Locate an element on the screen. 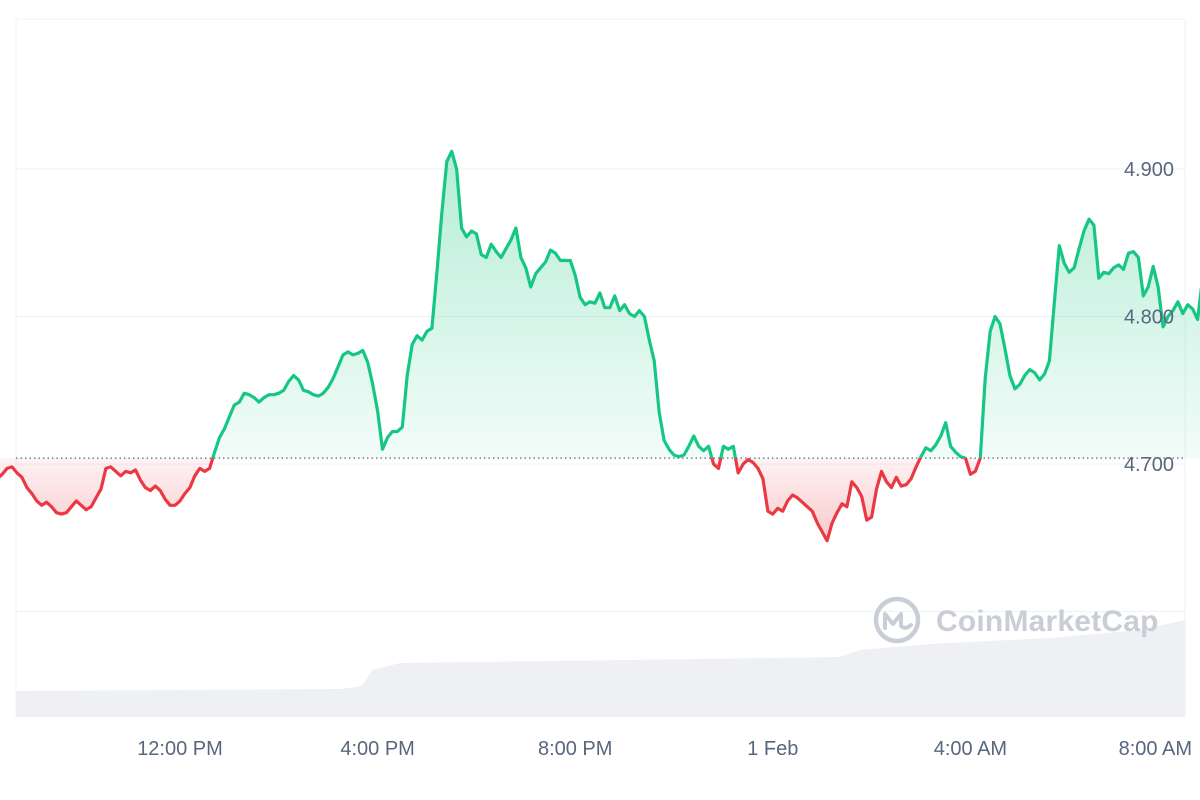  coinmarketcap-logo-icon is located at coordinates (897, 620).